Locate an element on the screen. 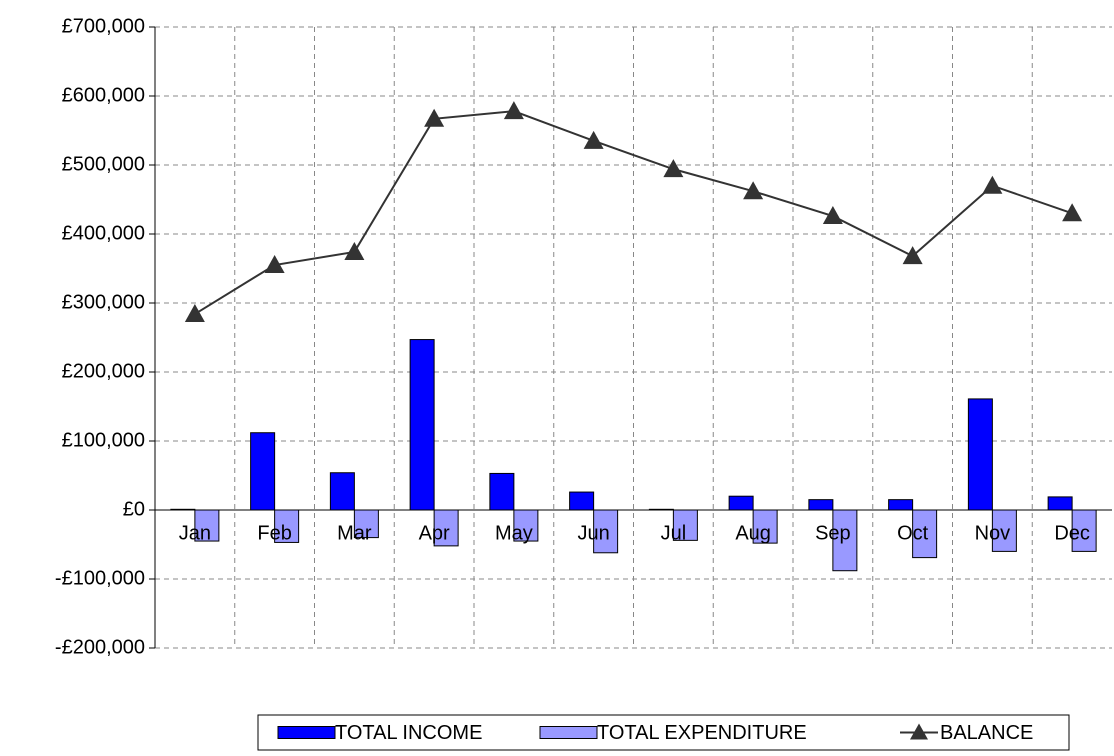 Image resolution: width=1114 pixels, height=756 pixels. y-tick-label: £100,000 is located at coordinates (103, 440).